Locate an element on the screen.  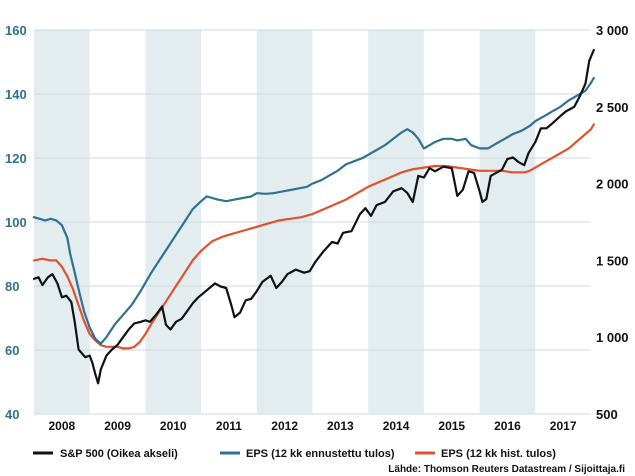
x-tick-label-2013: 2013 is located at coordinates (340, 426).